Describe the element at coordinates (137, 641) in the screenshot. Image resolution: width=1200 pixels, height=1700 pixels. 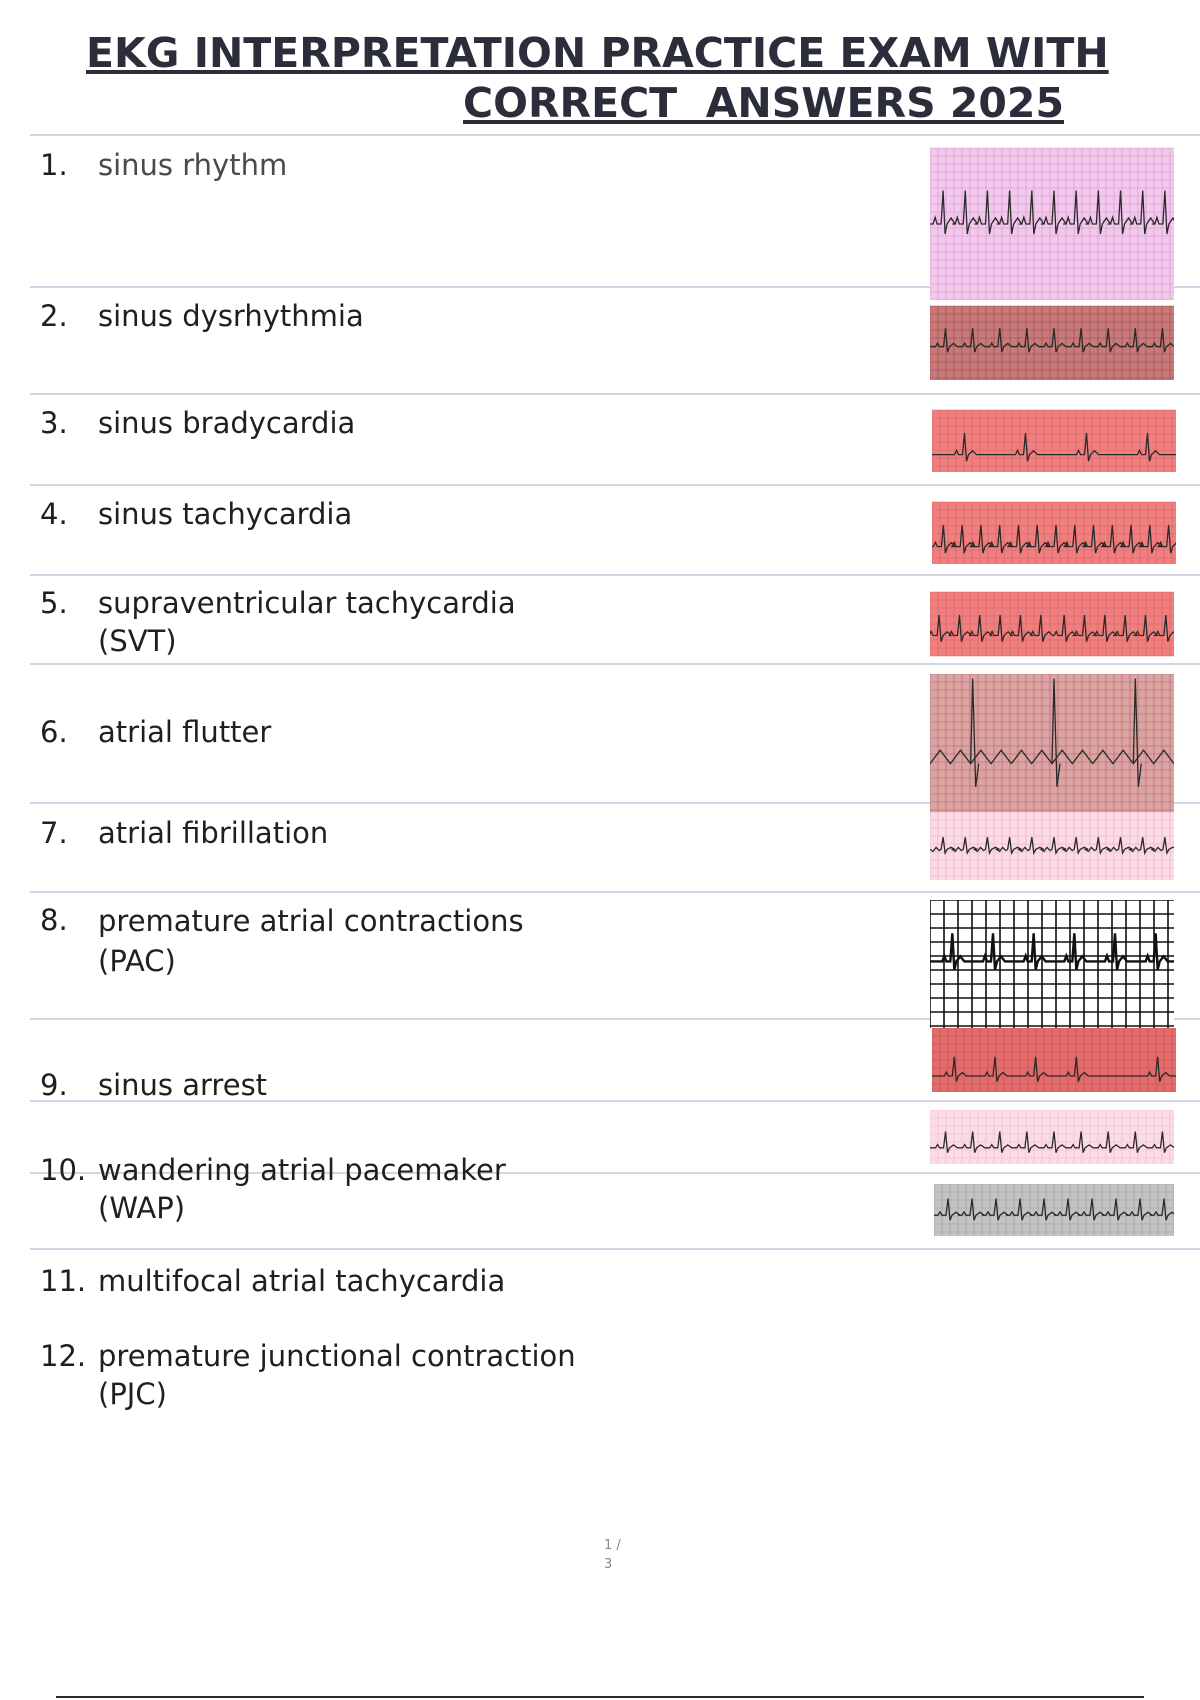
I see `item-label-line-2: (SVT)` at that location.